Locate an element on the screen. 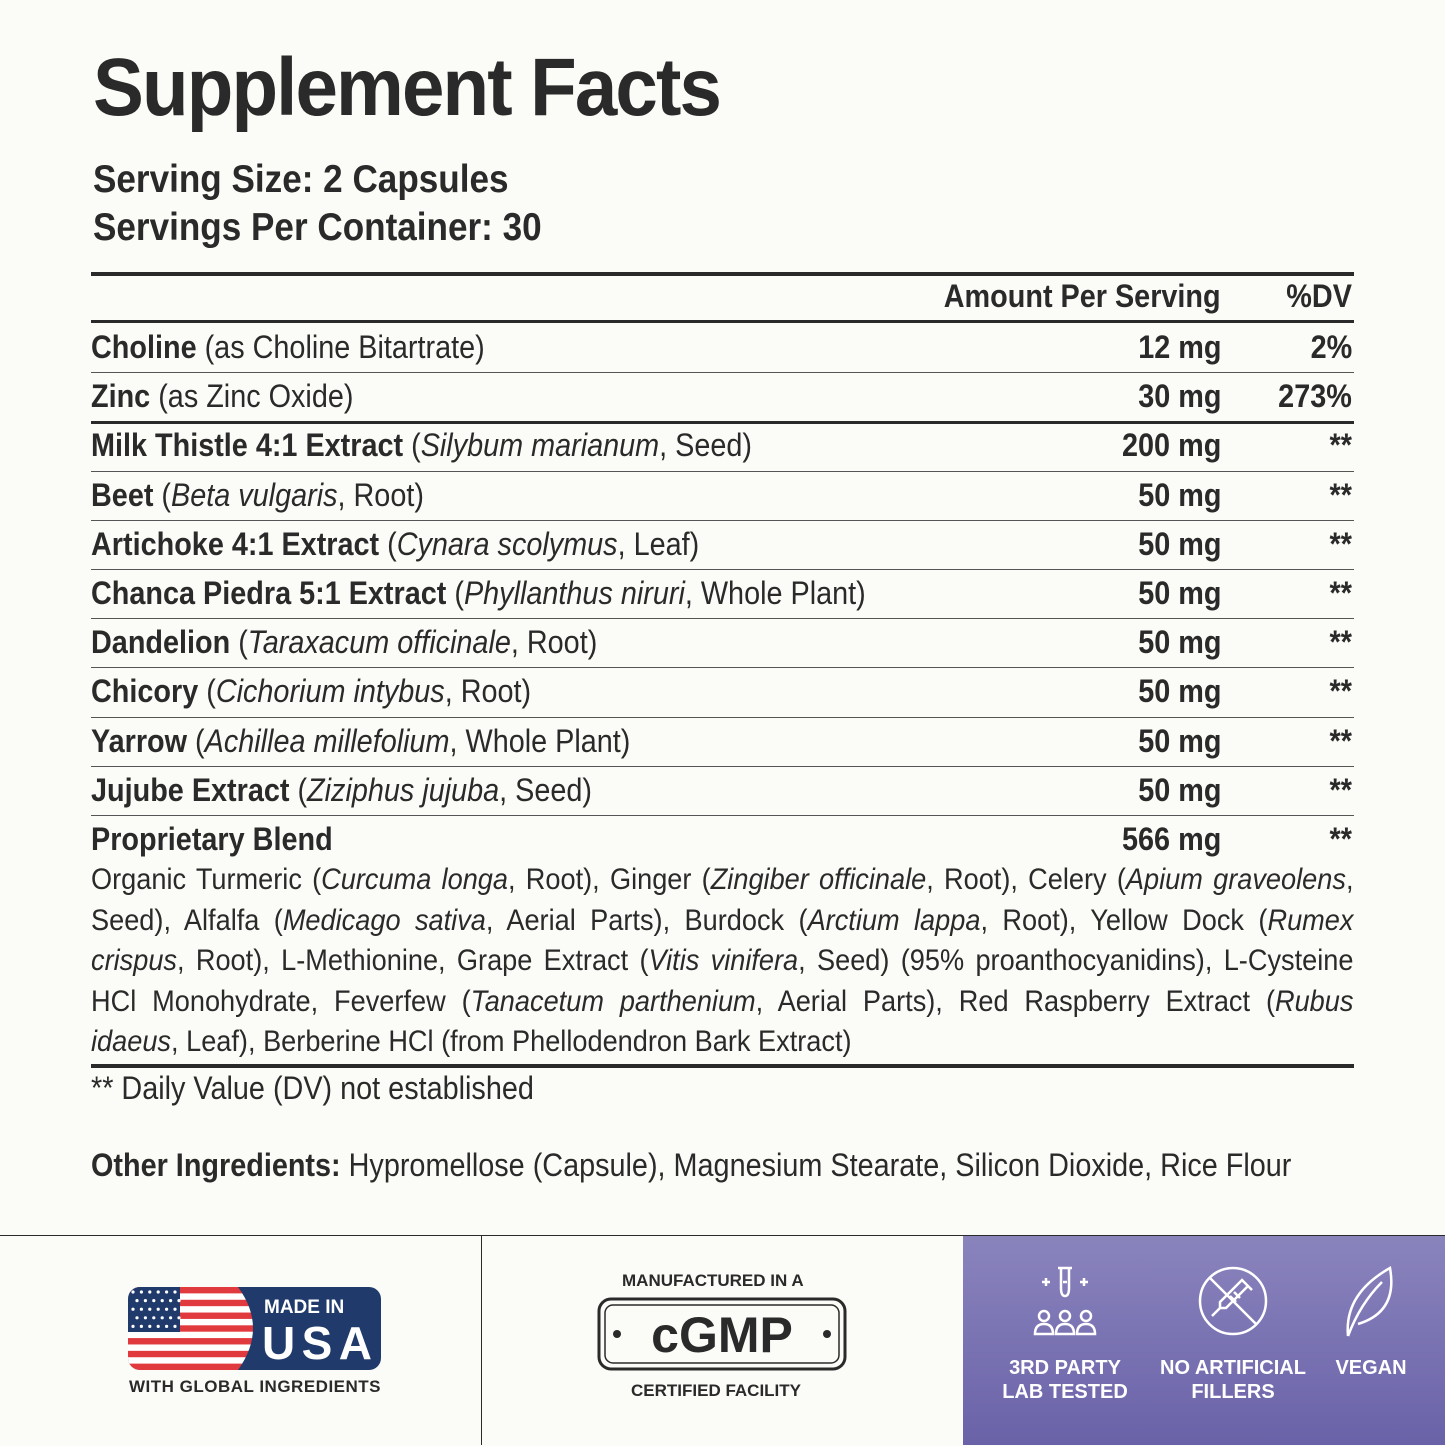 The width and height of the screenshot is (1445, 1446). ingredient-amount: 566 mg is located at coordinates (1171, 839).